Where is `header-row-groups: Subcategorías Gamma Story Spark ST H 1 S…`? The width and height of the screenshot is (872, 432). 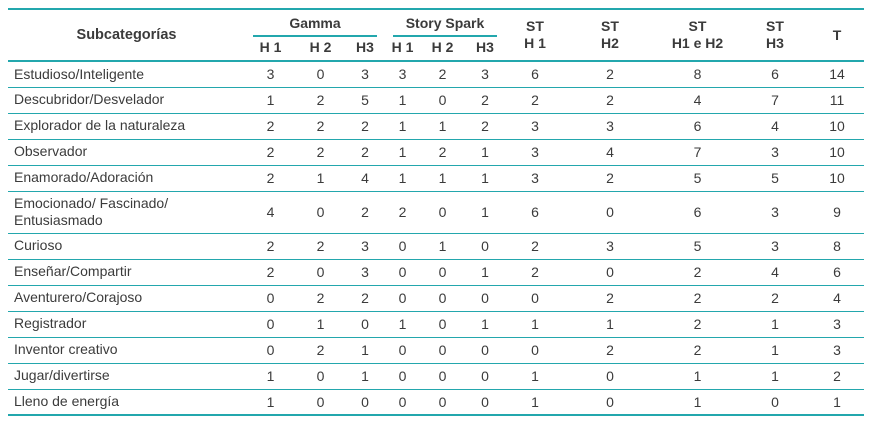 header-row-groups: Subcategorías Gamma Story Spark ST H 1 S… is located at coordinates (436, 30).